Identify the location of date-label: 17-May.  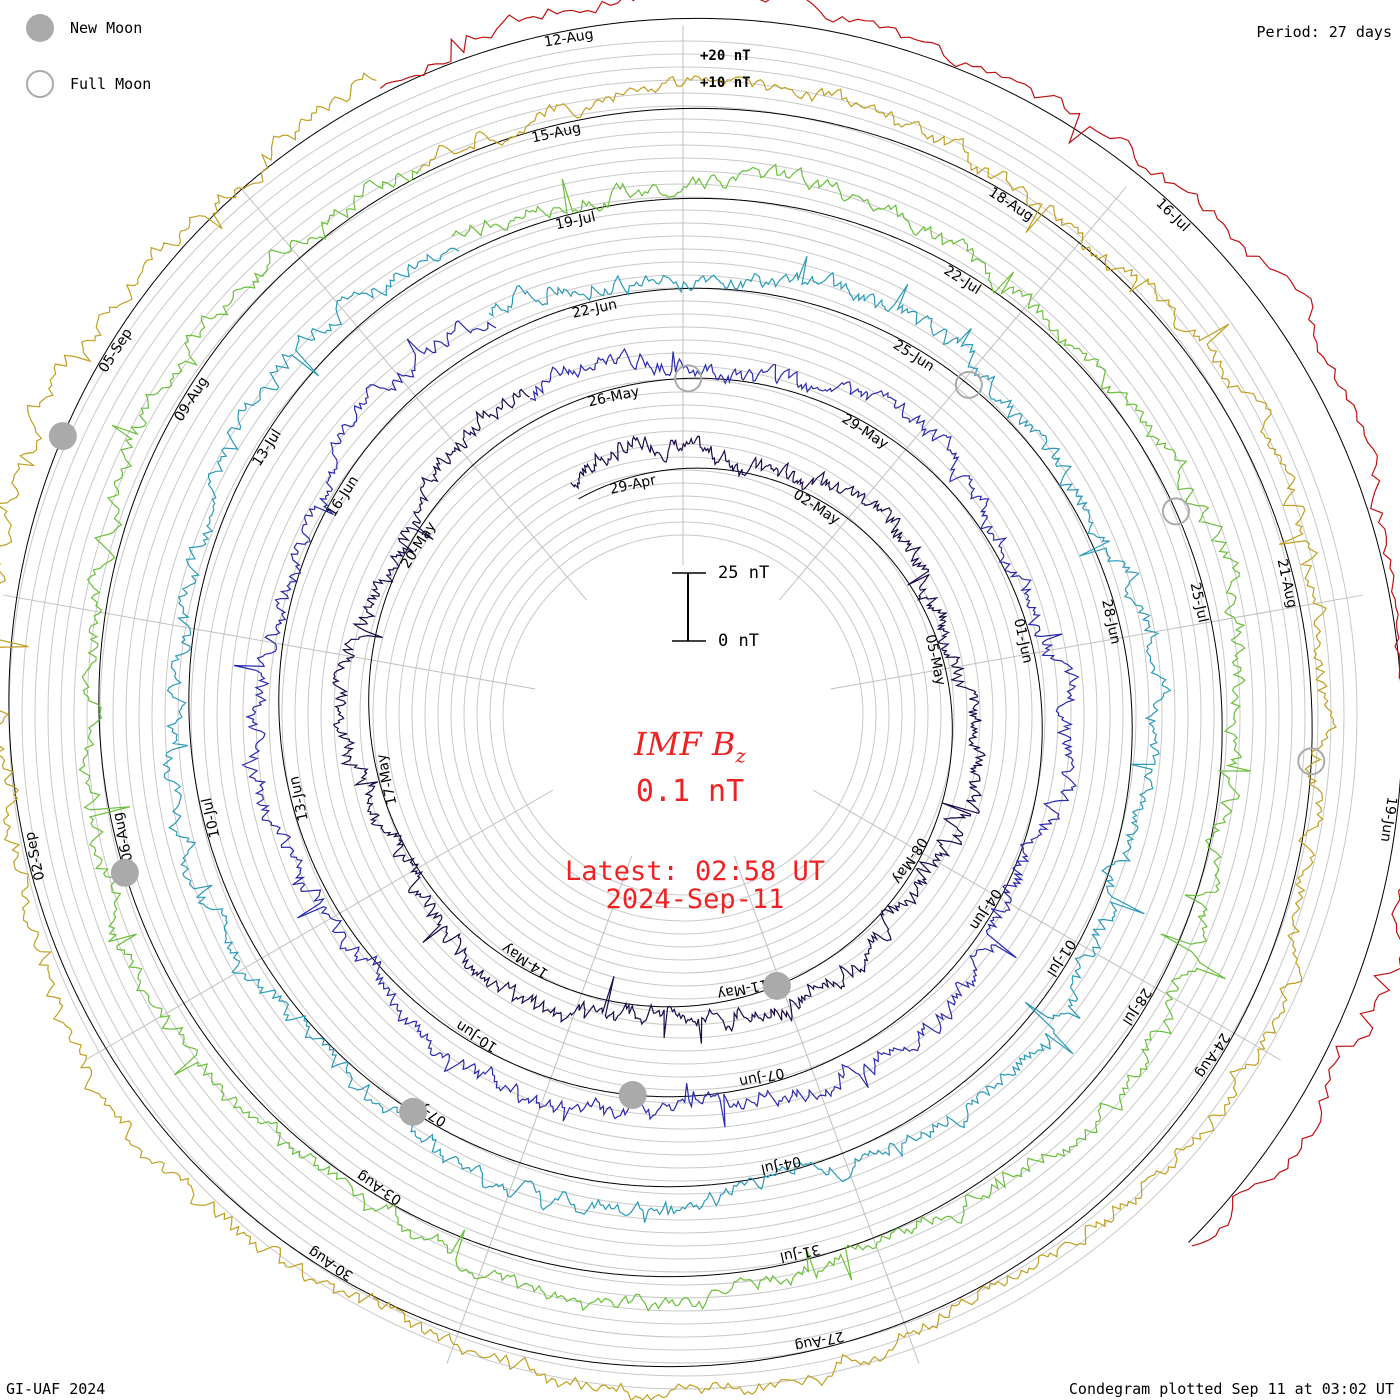
(387, 779).